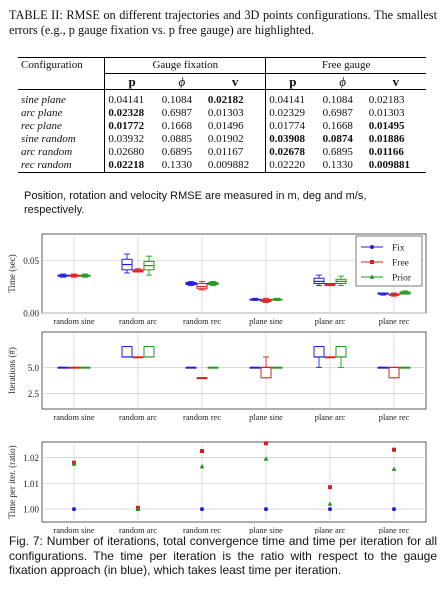  What do you see at coordinates (389, 261) in the screenshot?
I see `chart-legend: Fix Free Prior` at bounding box center [389, 261].